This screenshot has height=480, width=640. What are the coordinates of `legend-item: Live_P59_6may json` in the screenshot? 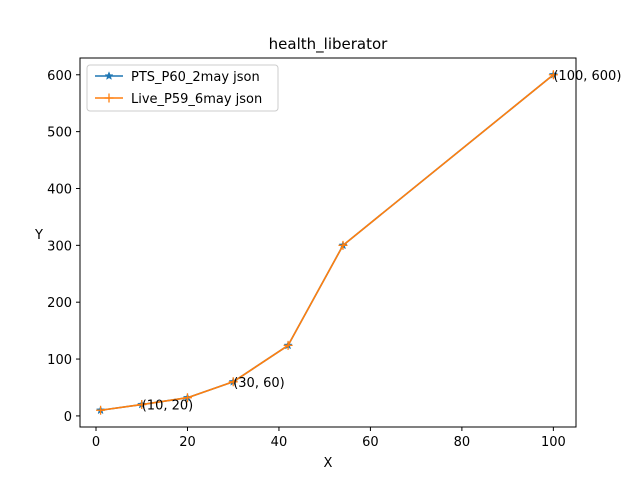 It's located at (178, 99).